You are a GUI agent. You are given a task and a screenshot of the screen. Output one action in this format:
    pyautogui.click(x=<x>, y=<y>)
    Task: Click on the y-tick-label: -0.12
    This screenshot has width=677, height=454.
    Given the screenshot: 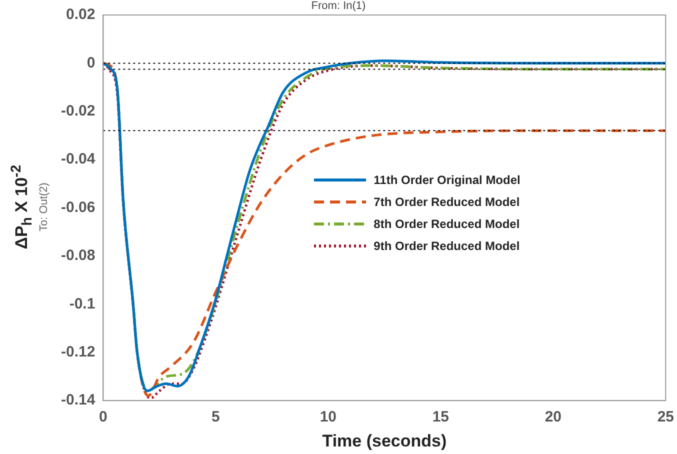 What is the action you would take?
    pyautogui.click(x=78, y=352)
    